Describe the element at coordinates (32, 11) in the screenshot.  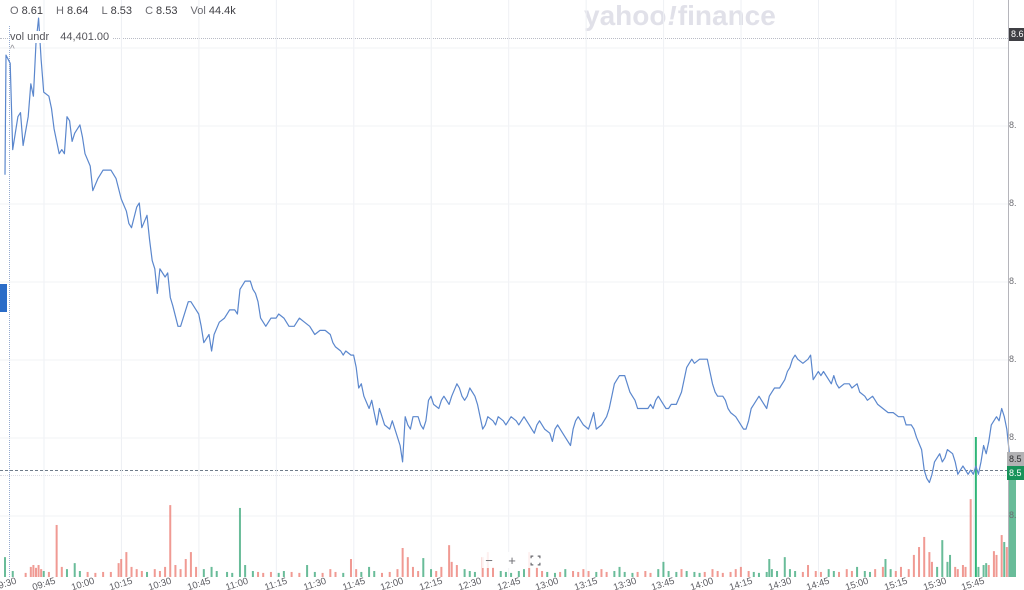
I see `open-value: 8.61` at that location.